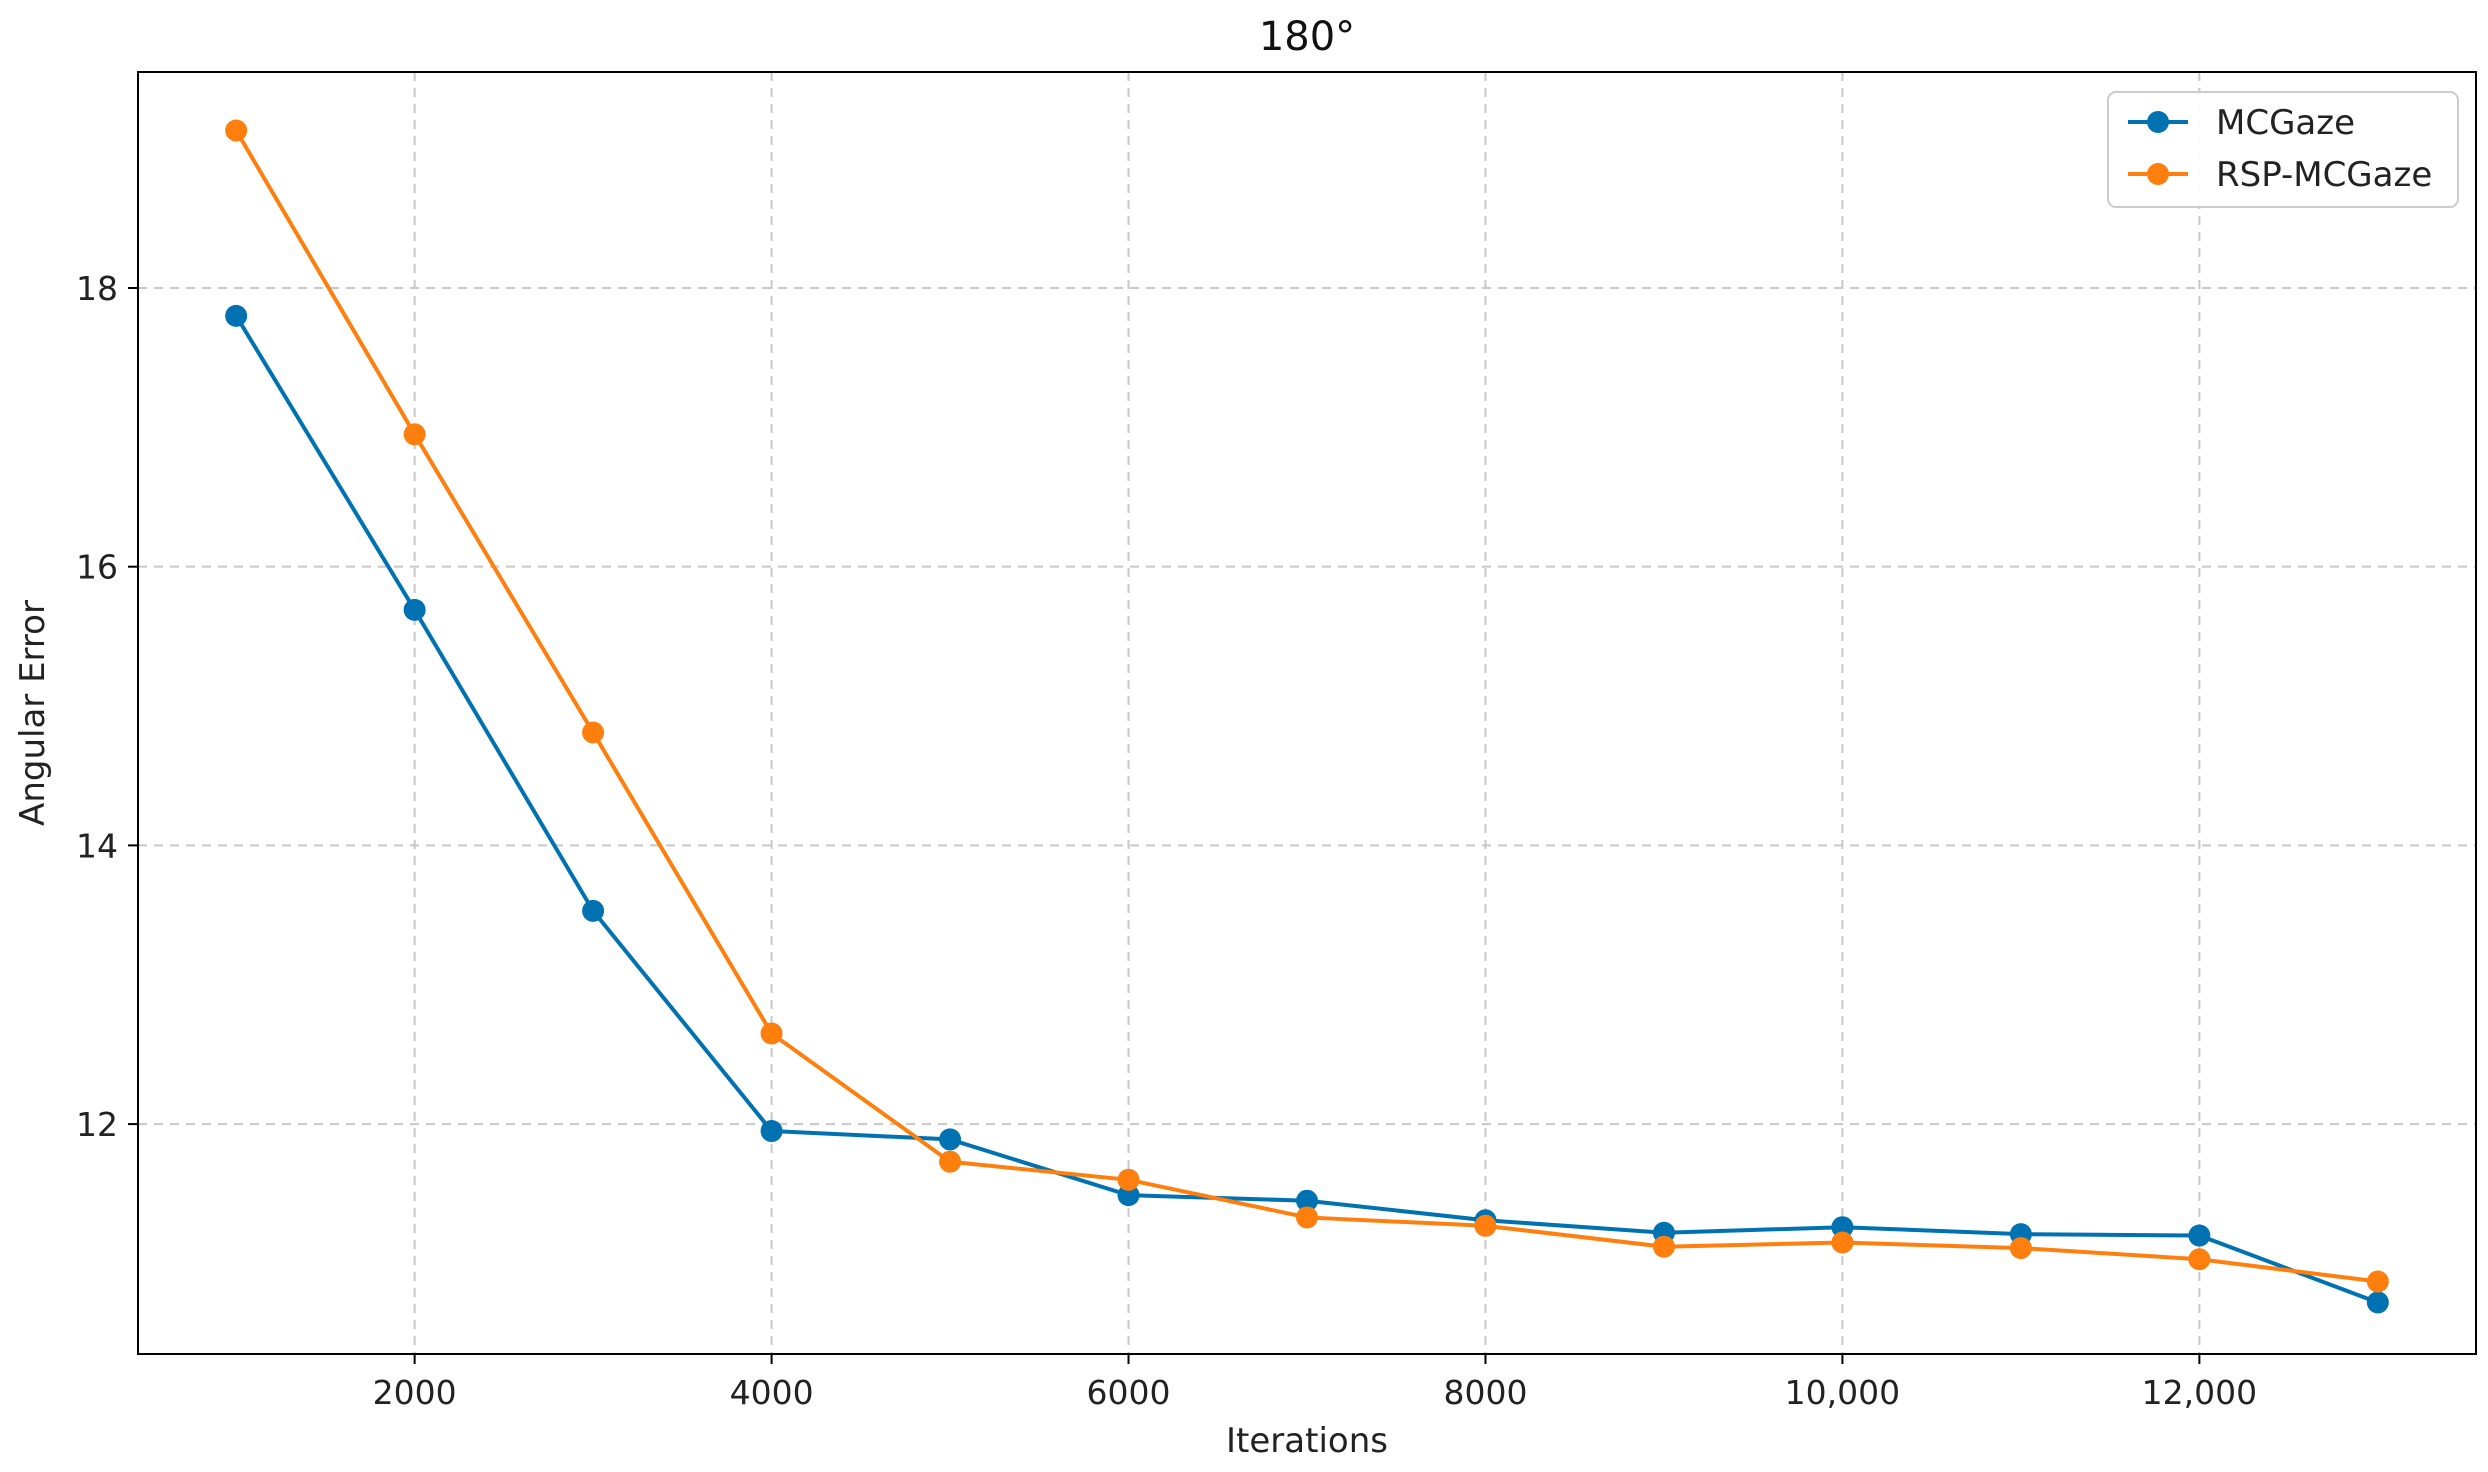 The height and width of the screenshot is (1472, 2488). Describe the element at coordinates (1129, 1392) in the screenshot. I see `x-tick-label: 6000` at that location.